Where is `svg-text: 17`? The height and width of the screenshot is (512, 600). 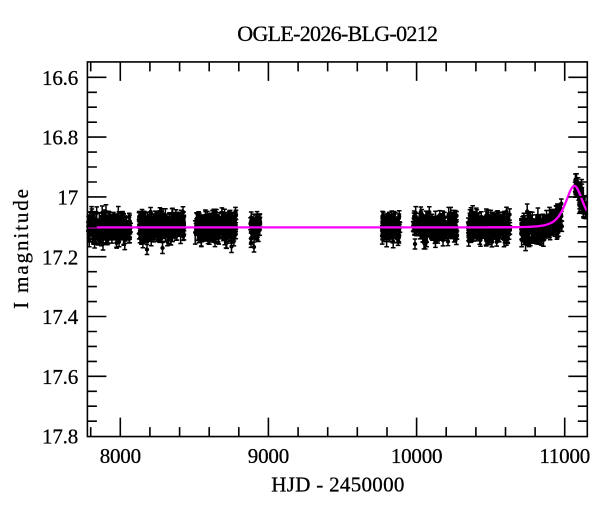
svg-text: 17 is located at coordinates (67, 198).